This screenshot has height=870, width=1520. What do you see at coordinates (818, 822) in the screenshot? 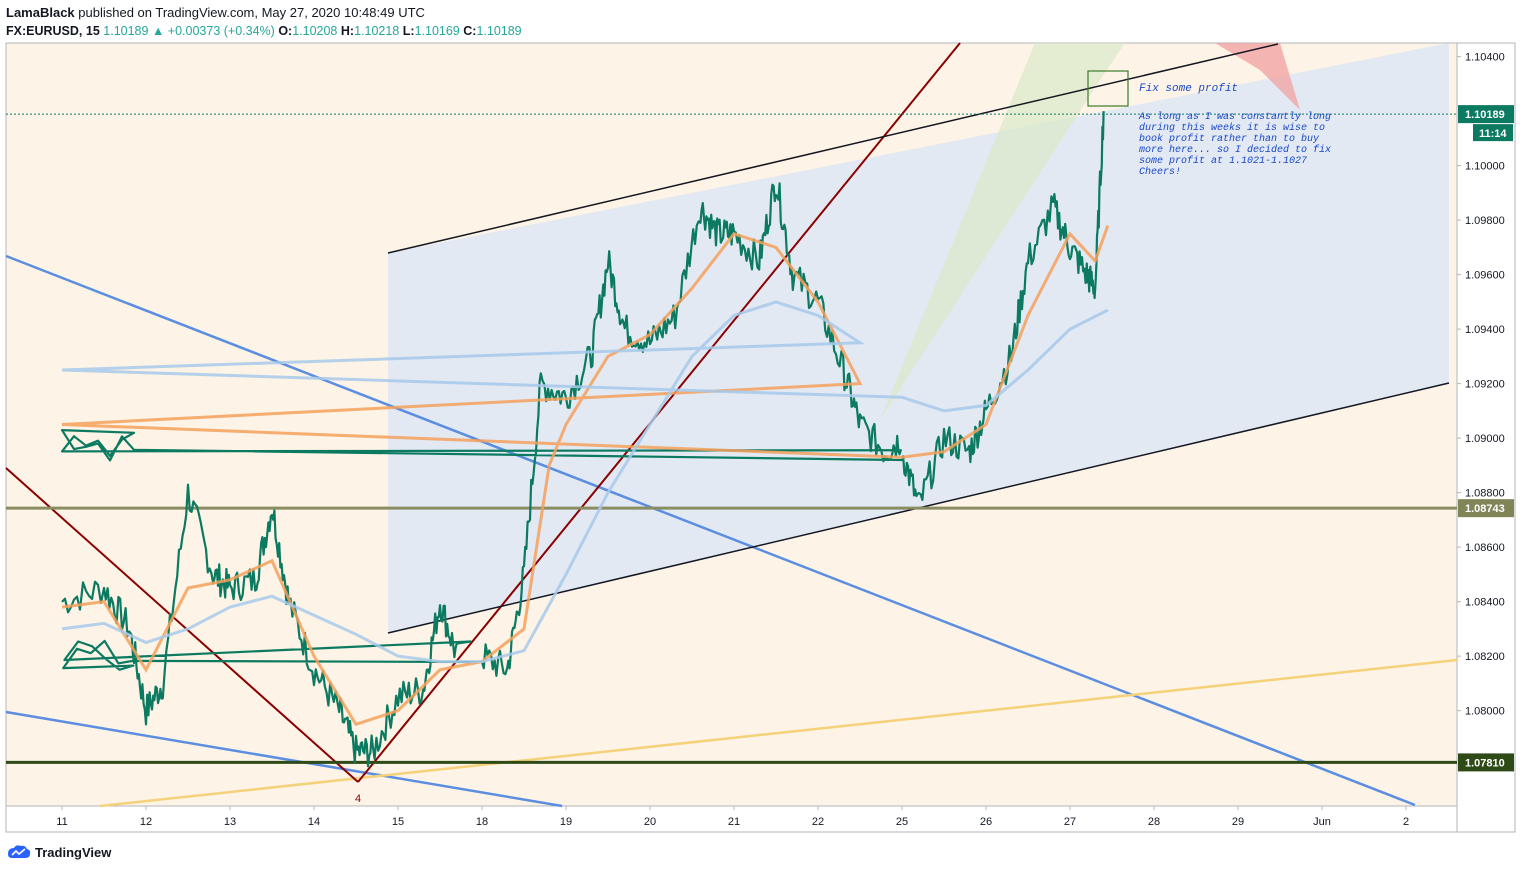
I see `x-tick-label: 22` at bounding box center [818, 822].